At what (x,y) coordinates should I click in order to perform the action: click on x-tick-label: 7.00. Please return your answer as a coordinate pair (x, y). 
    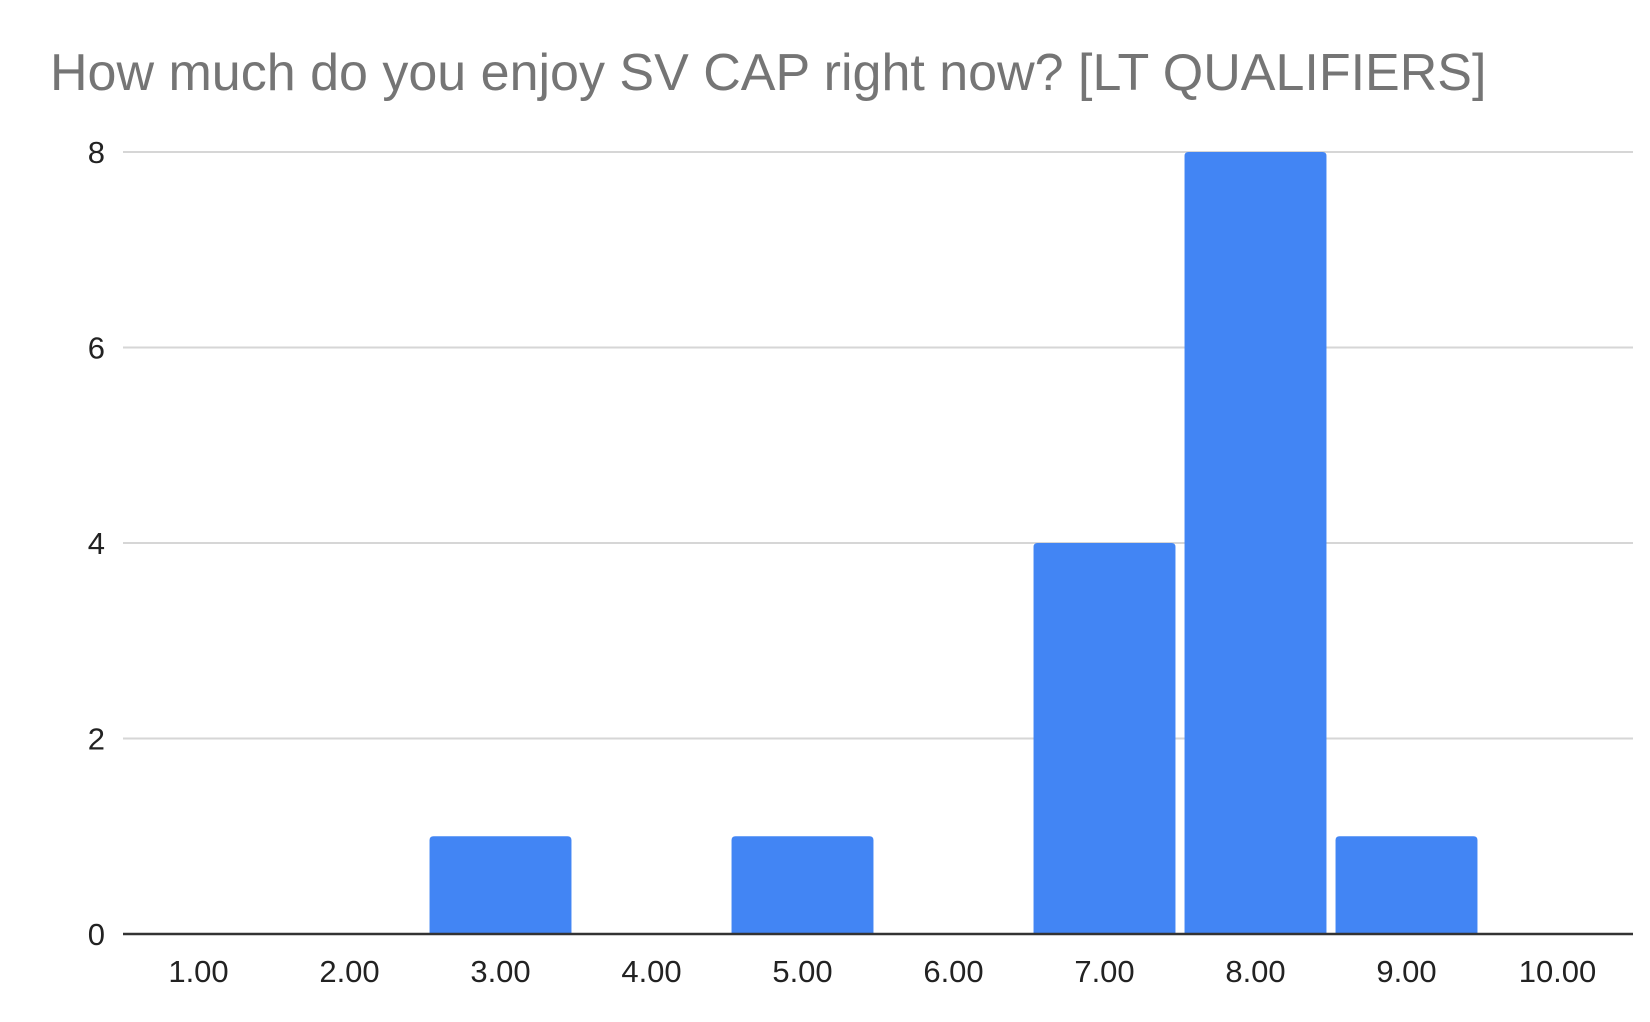
    Looking at the image, I should click on (1104, 971).